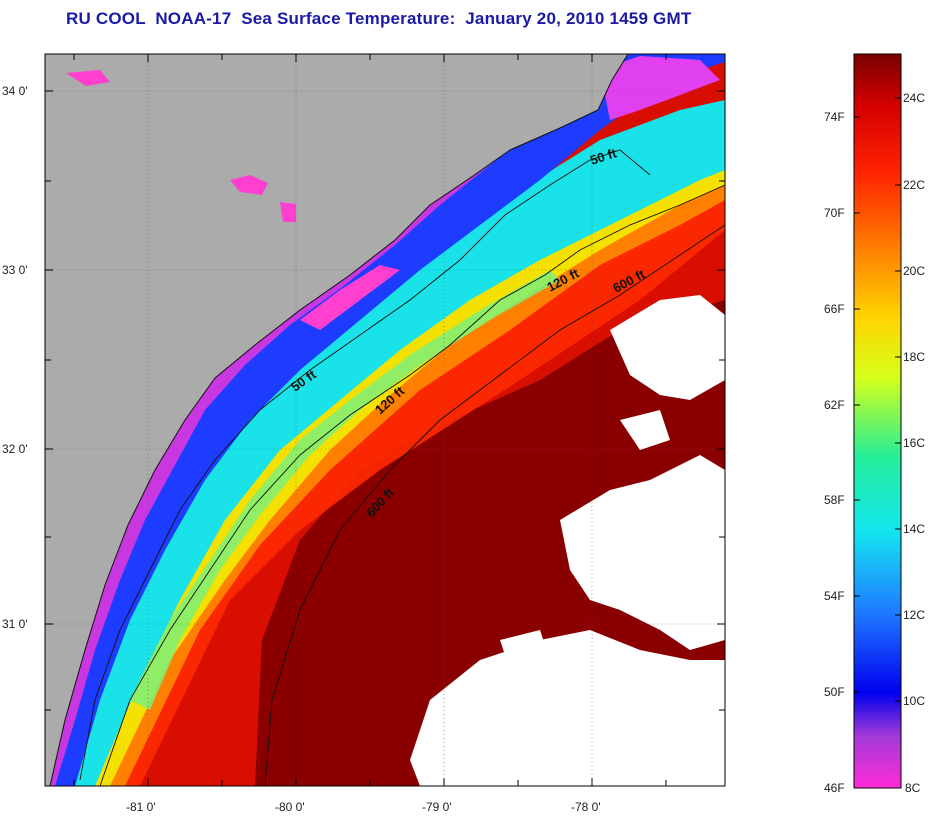 The width and height of the screenshot is (928, 817). Describe the element at coordinates (834, 500) in the screenshot. I see `colorbar-f-label: 58F` at that location.